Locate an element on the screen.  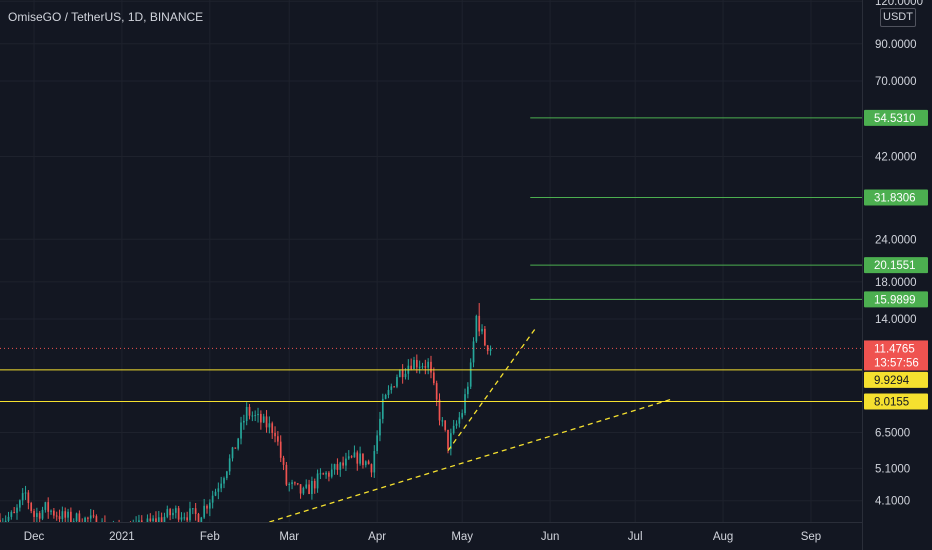
x-tick-label: Mar is located at coordinates (289, 537).